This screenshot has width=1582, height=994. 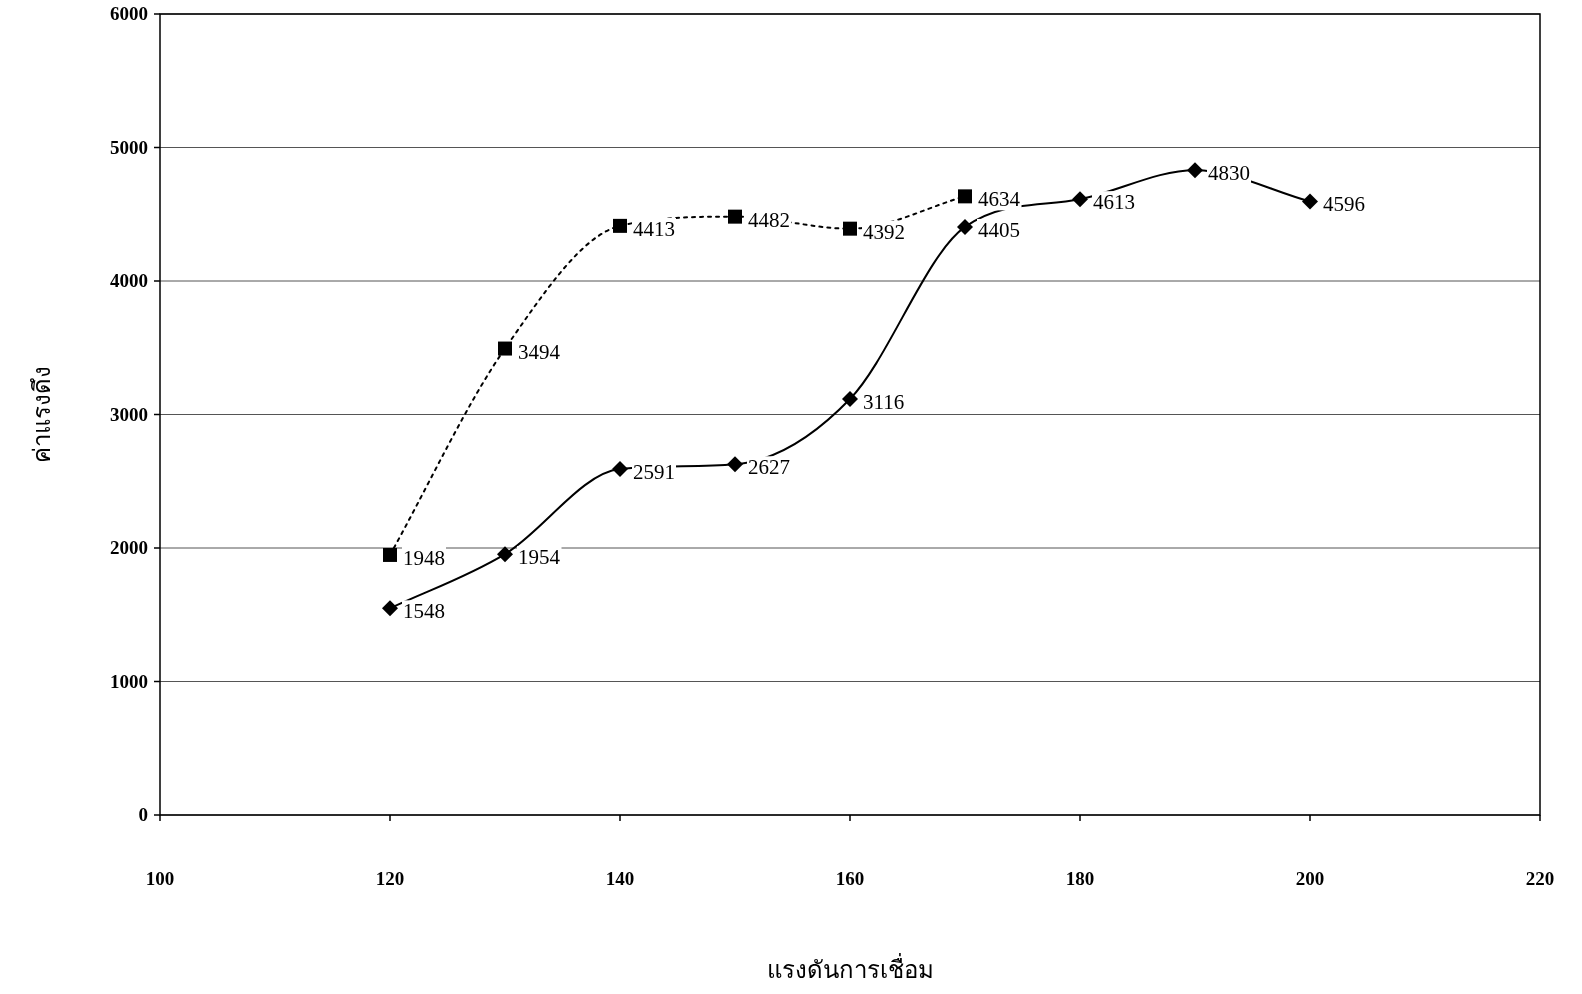 What do you see at coordinates (620, 878) in the screenshot?
I see `x-tick-label: 140` at bounding box center [620, 878].